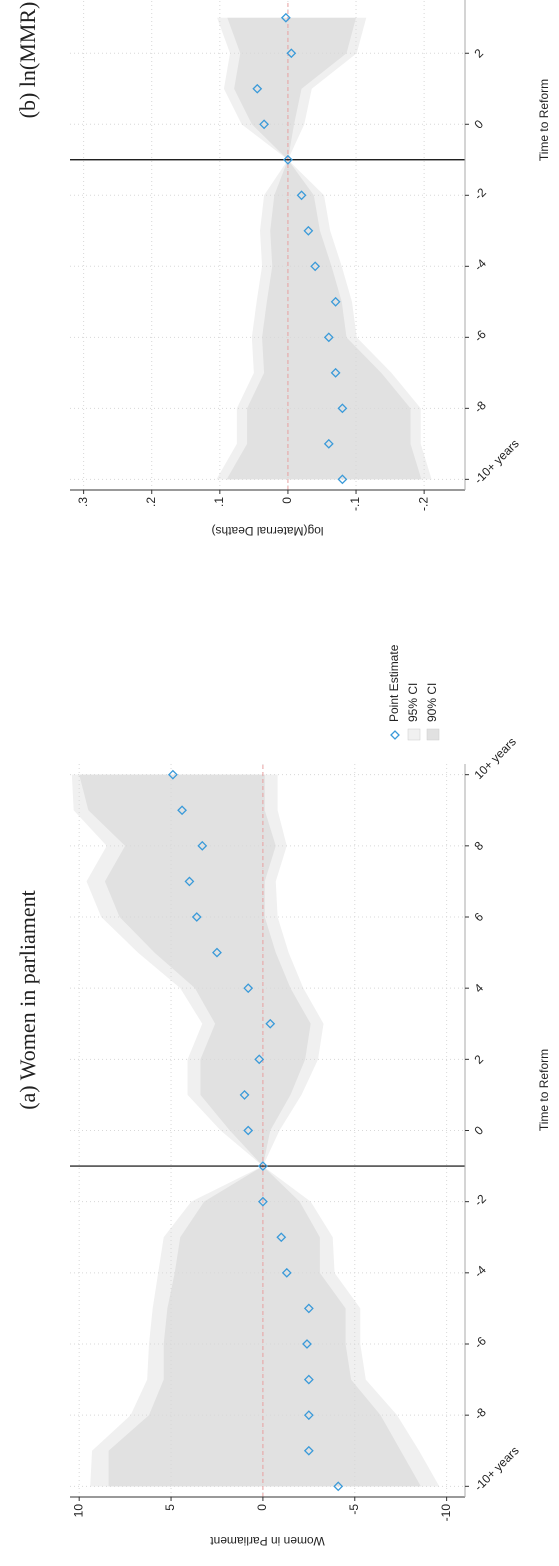 The height and width of the screenshot is (1566, 559). Describe the element at coordinates (395, 735) in the screenshot. I see `legend-marker` at that location.